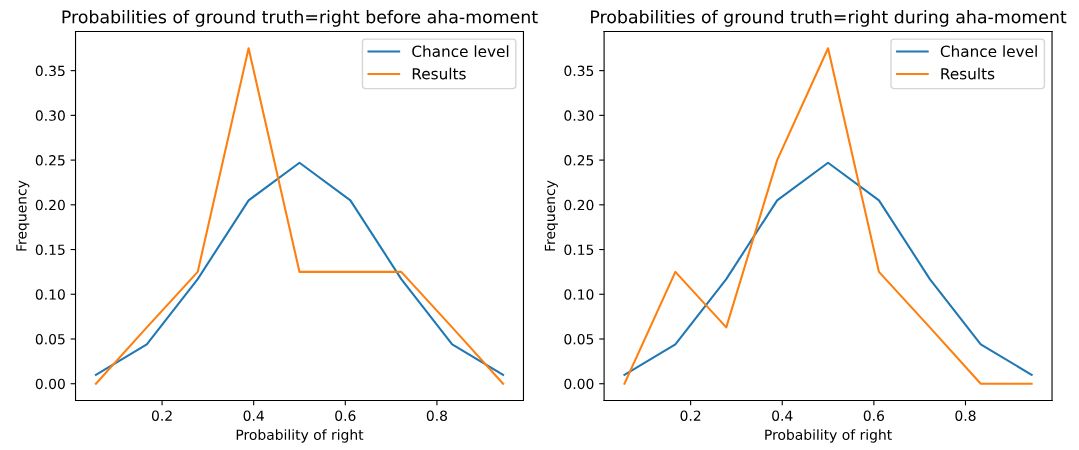 The width and height of the screenshot is (1079, 450). What do you see at coordinates (829, 18) in the screenshot?
I see `chart-title: Probabilities of ground truth=right during aha-moment` at bounding box center [829, 18].